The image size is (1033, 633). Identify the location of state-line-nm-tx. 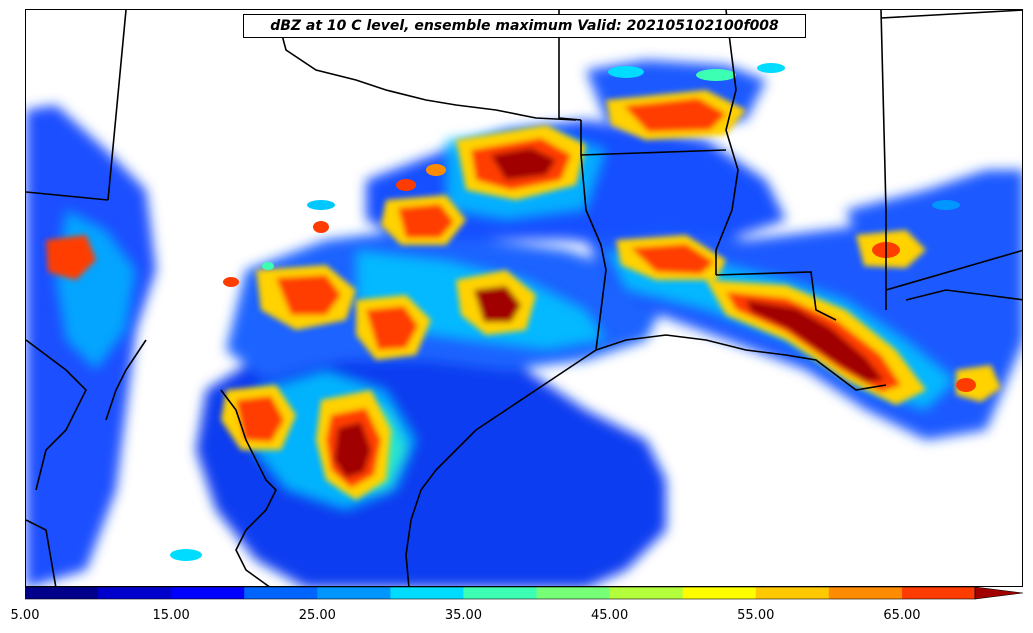
(117, 105).